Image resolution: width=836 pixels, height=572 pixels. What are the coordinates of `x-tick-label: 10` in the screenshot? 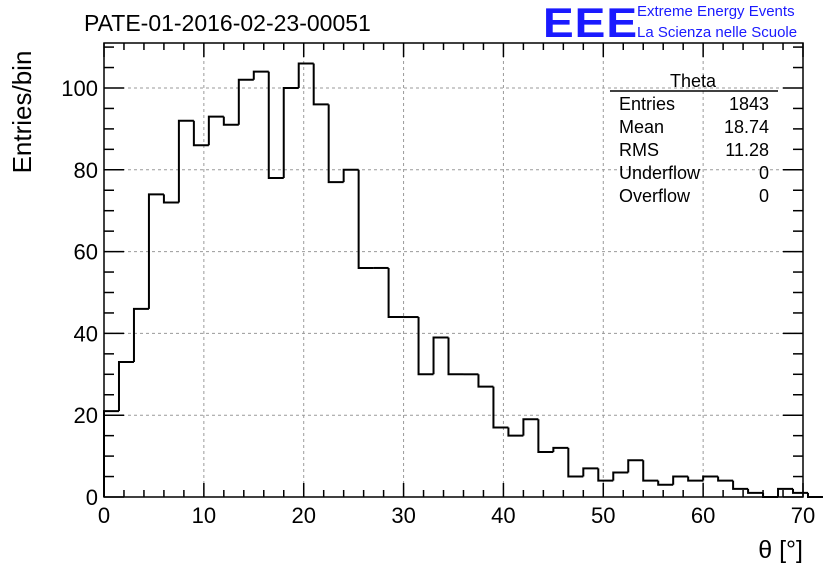 It's located at (204, 515).